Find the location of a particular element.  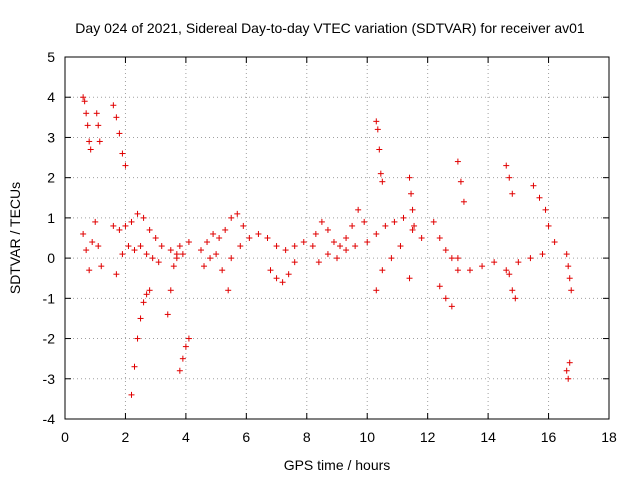

x-tick-label: 12 is located at coordinates (428, 437).